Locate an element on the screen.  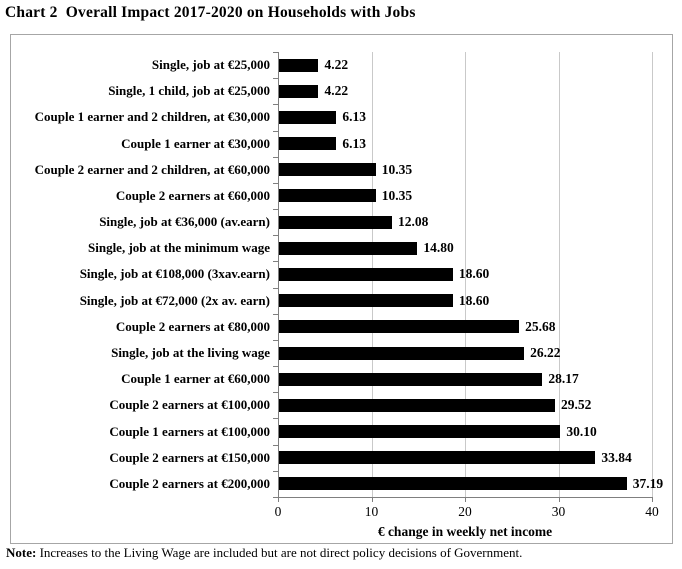
bar-row: Couple 2 earners at €80,000 25.68 is located at coordinates (340, 327).